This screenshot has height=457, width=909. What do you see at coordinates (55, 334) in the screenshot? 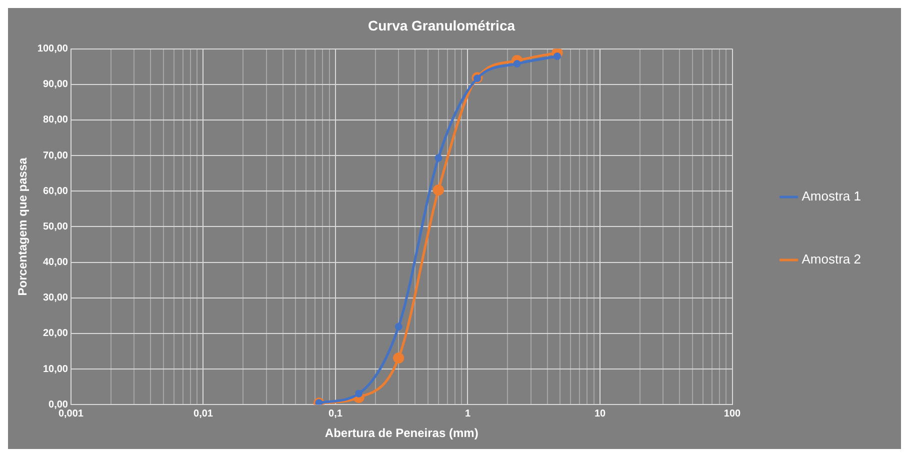
I see `y-tick-label: 20,00` at bounding box center [55, 334].